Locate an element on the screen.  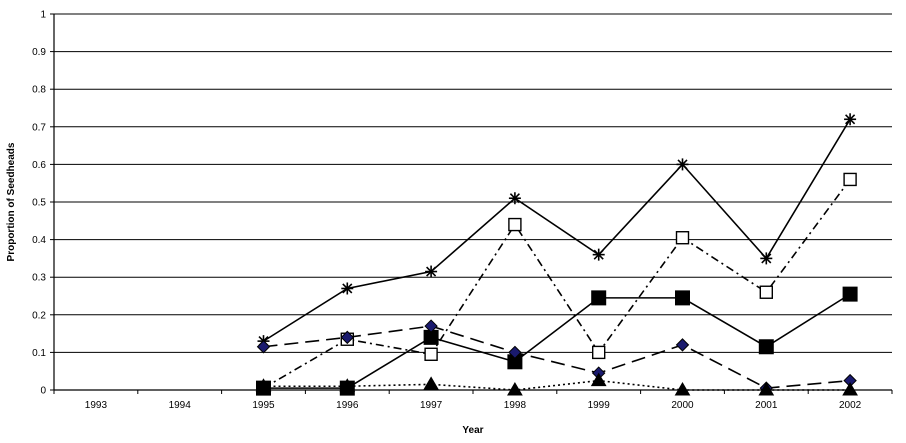
x-tick-label: 1997 is located at coordinates (431, 405).